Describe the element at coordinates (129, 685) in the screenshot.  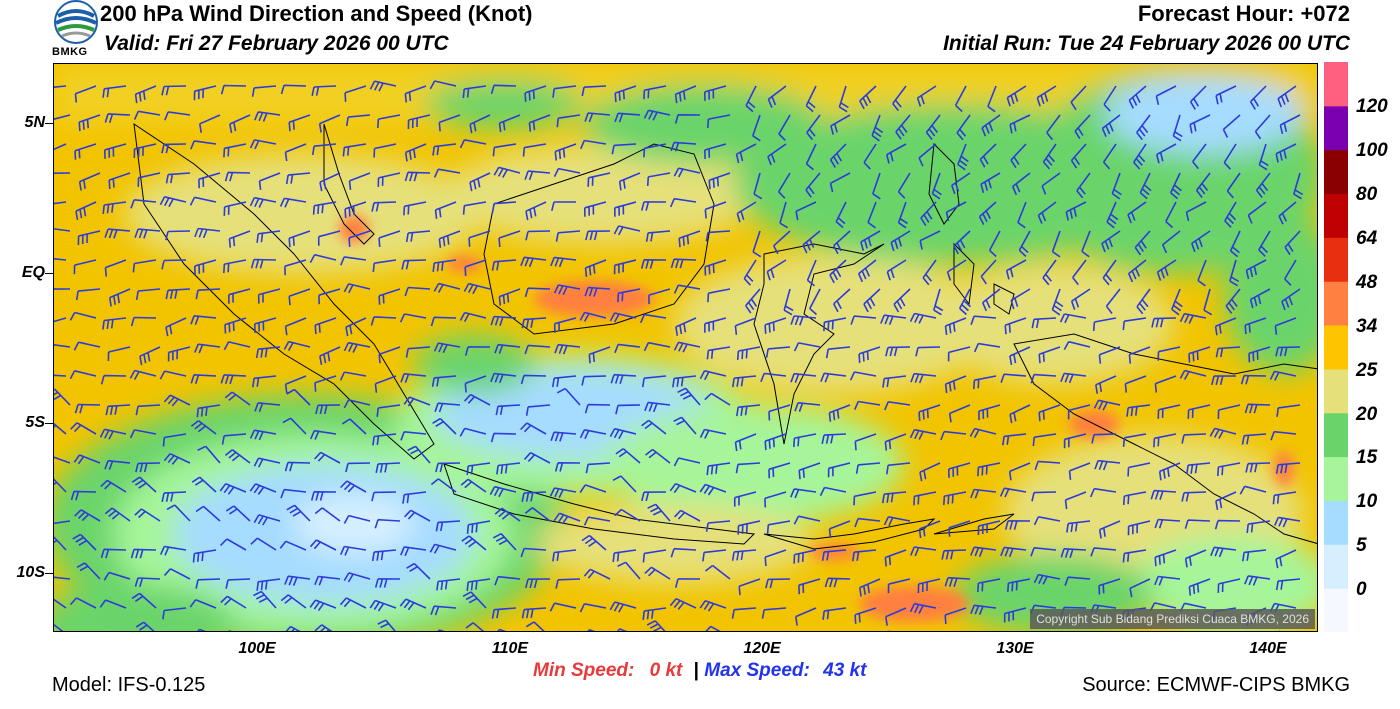
I see `model-name: Model: IFS-0.125` at that location.